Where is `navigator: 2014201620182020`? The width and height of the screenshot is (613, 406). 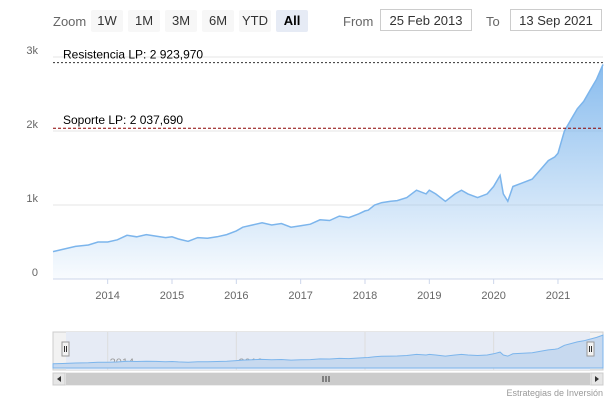
navigator: 2014201620182020 is located at coordinates (306, 359).